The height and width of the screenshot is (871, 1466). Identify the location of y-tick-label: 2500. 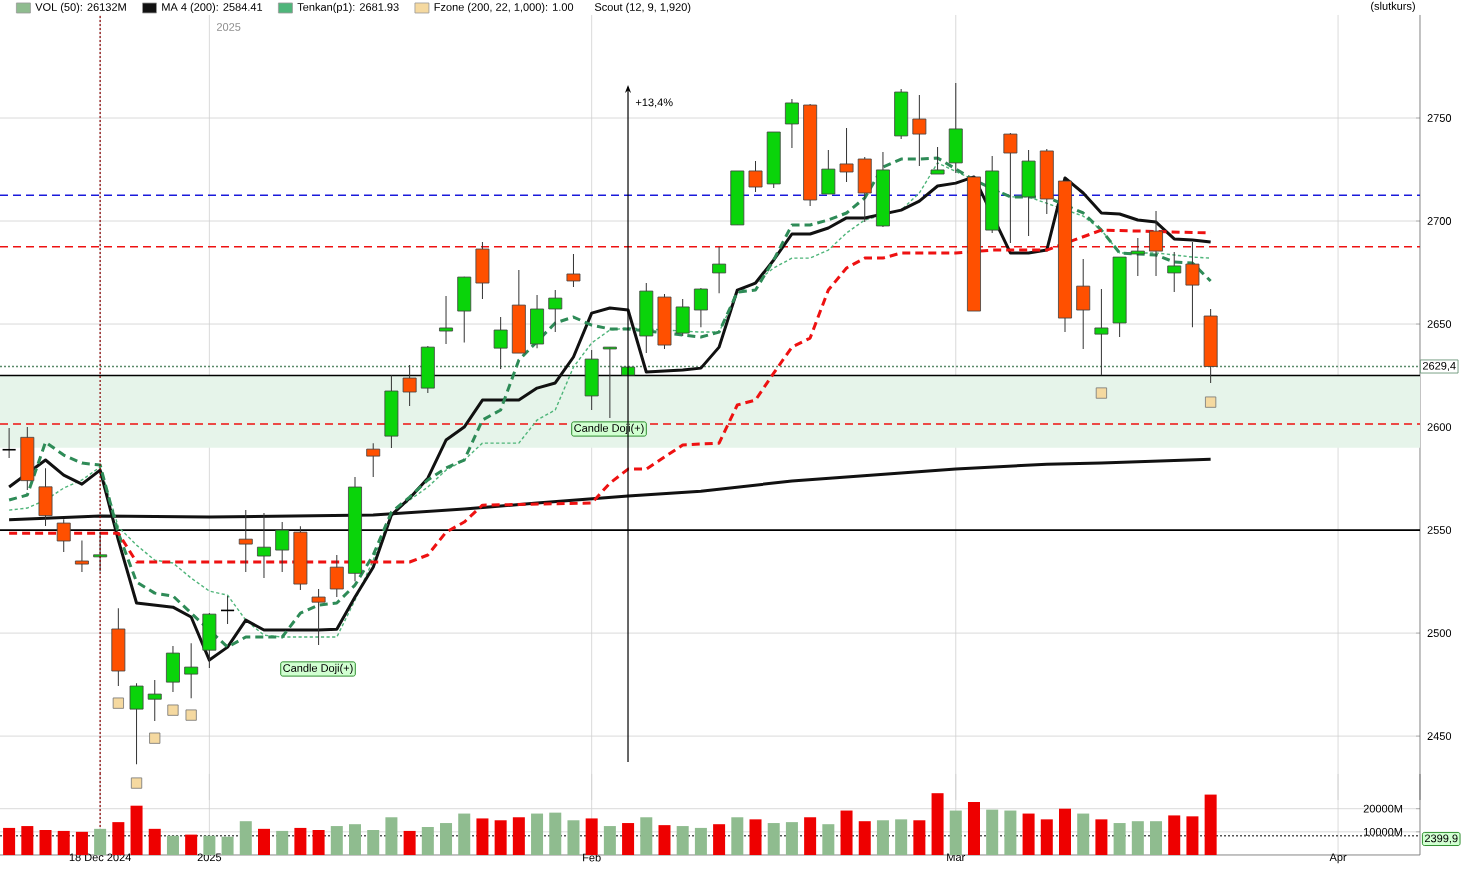
(1439, 633).